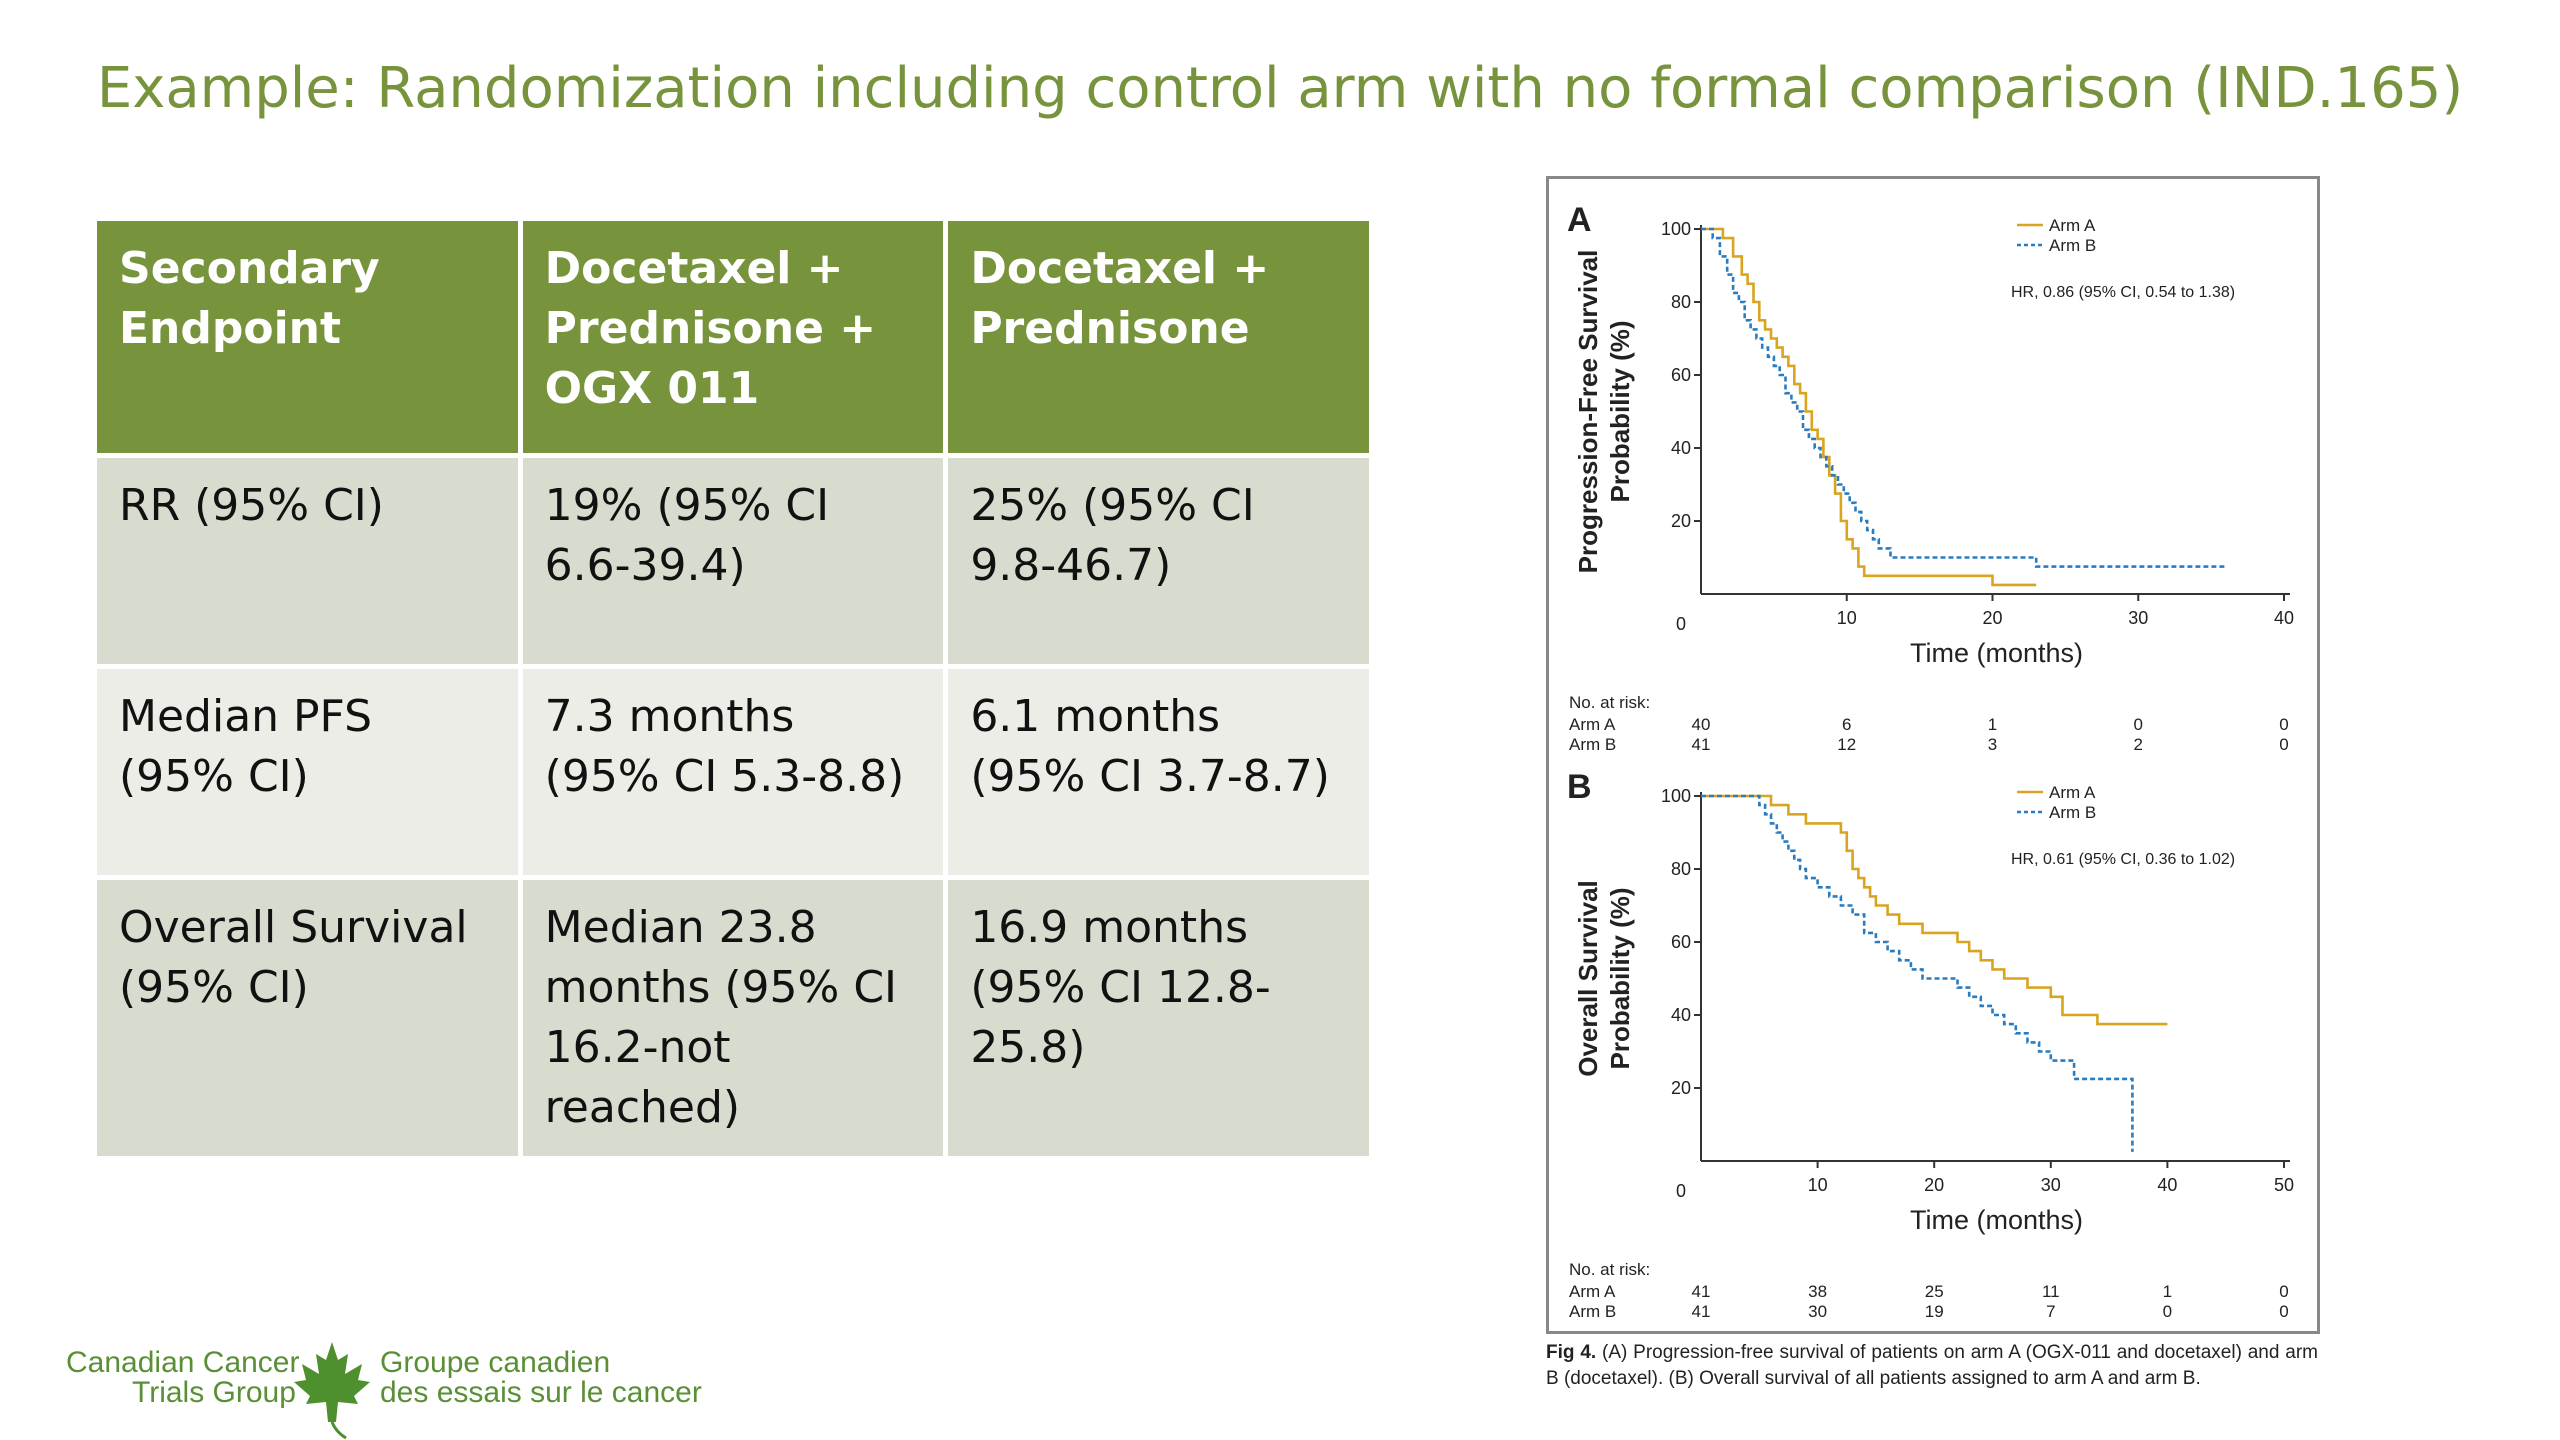  What do you see at coordinates (2072, 245) in the screenshot?
I see `panel-a-legend-label: Arm B` at bounding box center [2072, 245].